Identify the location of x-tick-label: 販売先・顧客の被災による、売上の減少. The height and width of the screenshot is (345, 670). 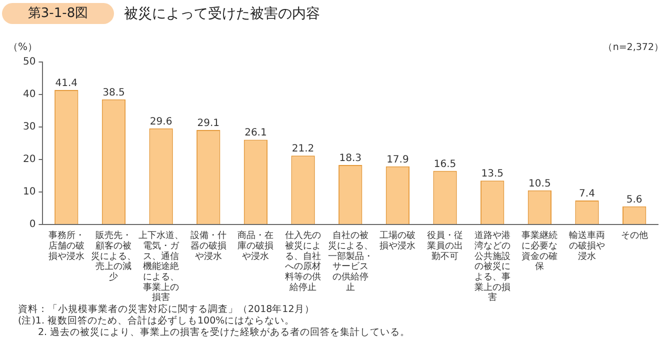
(113, 256).